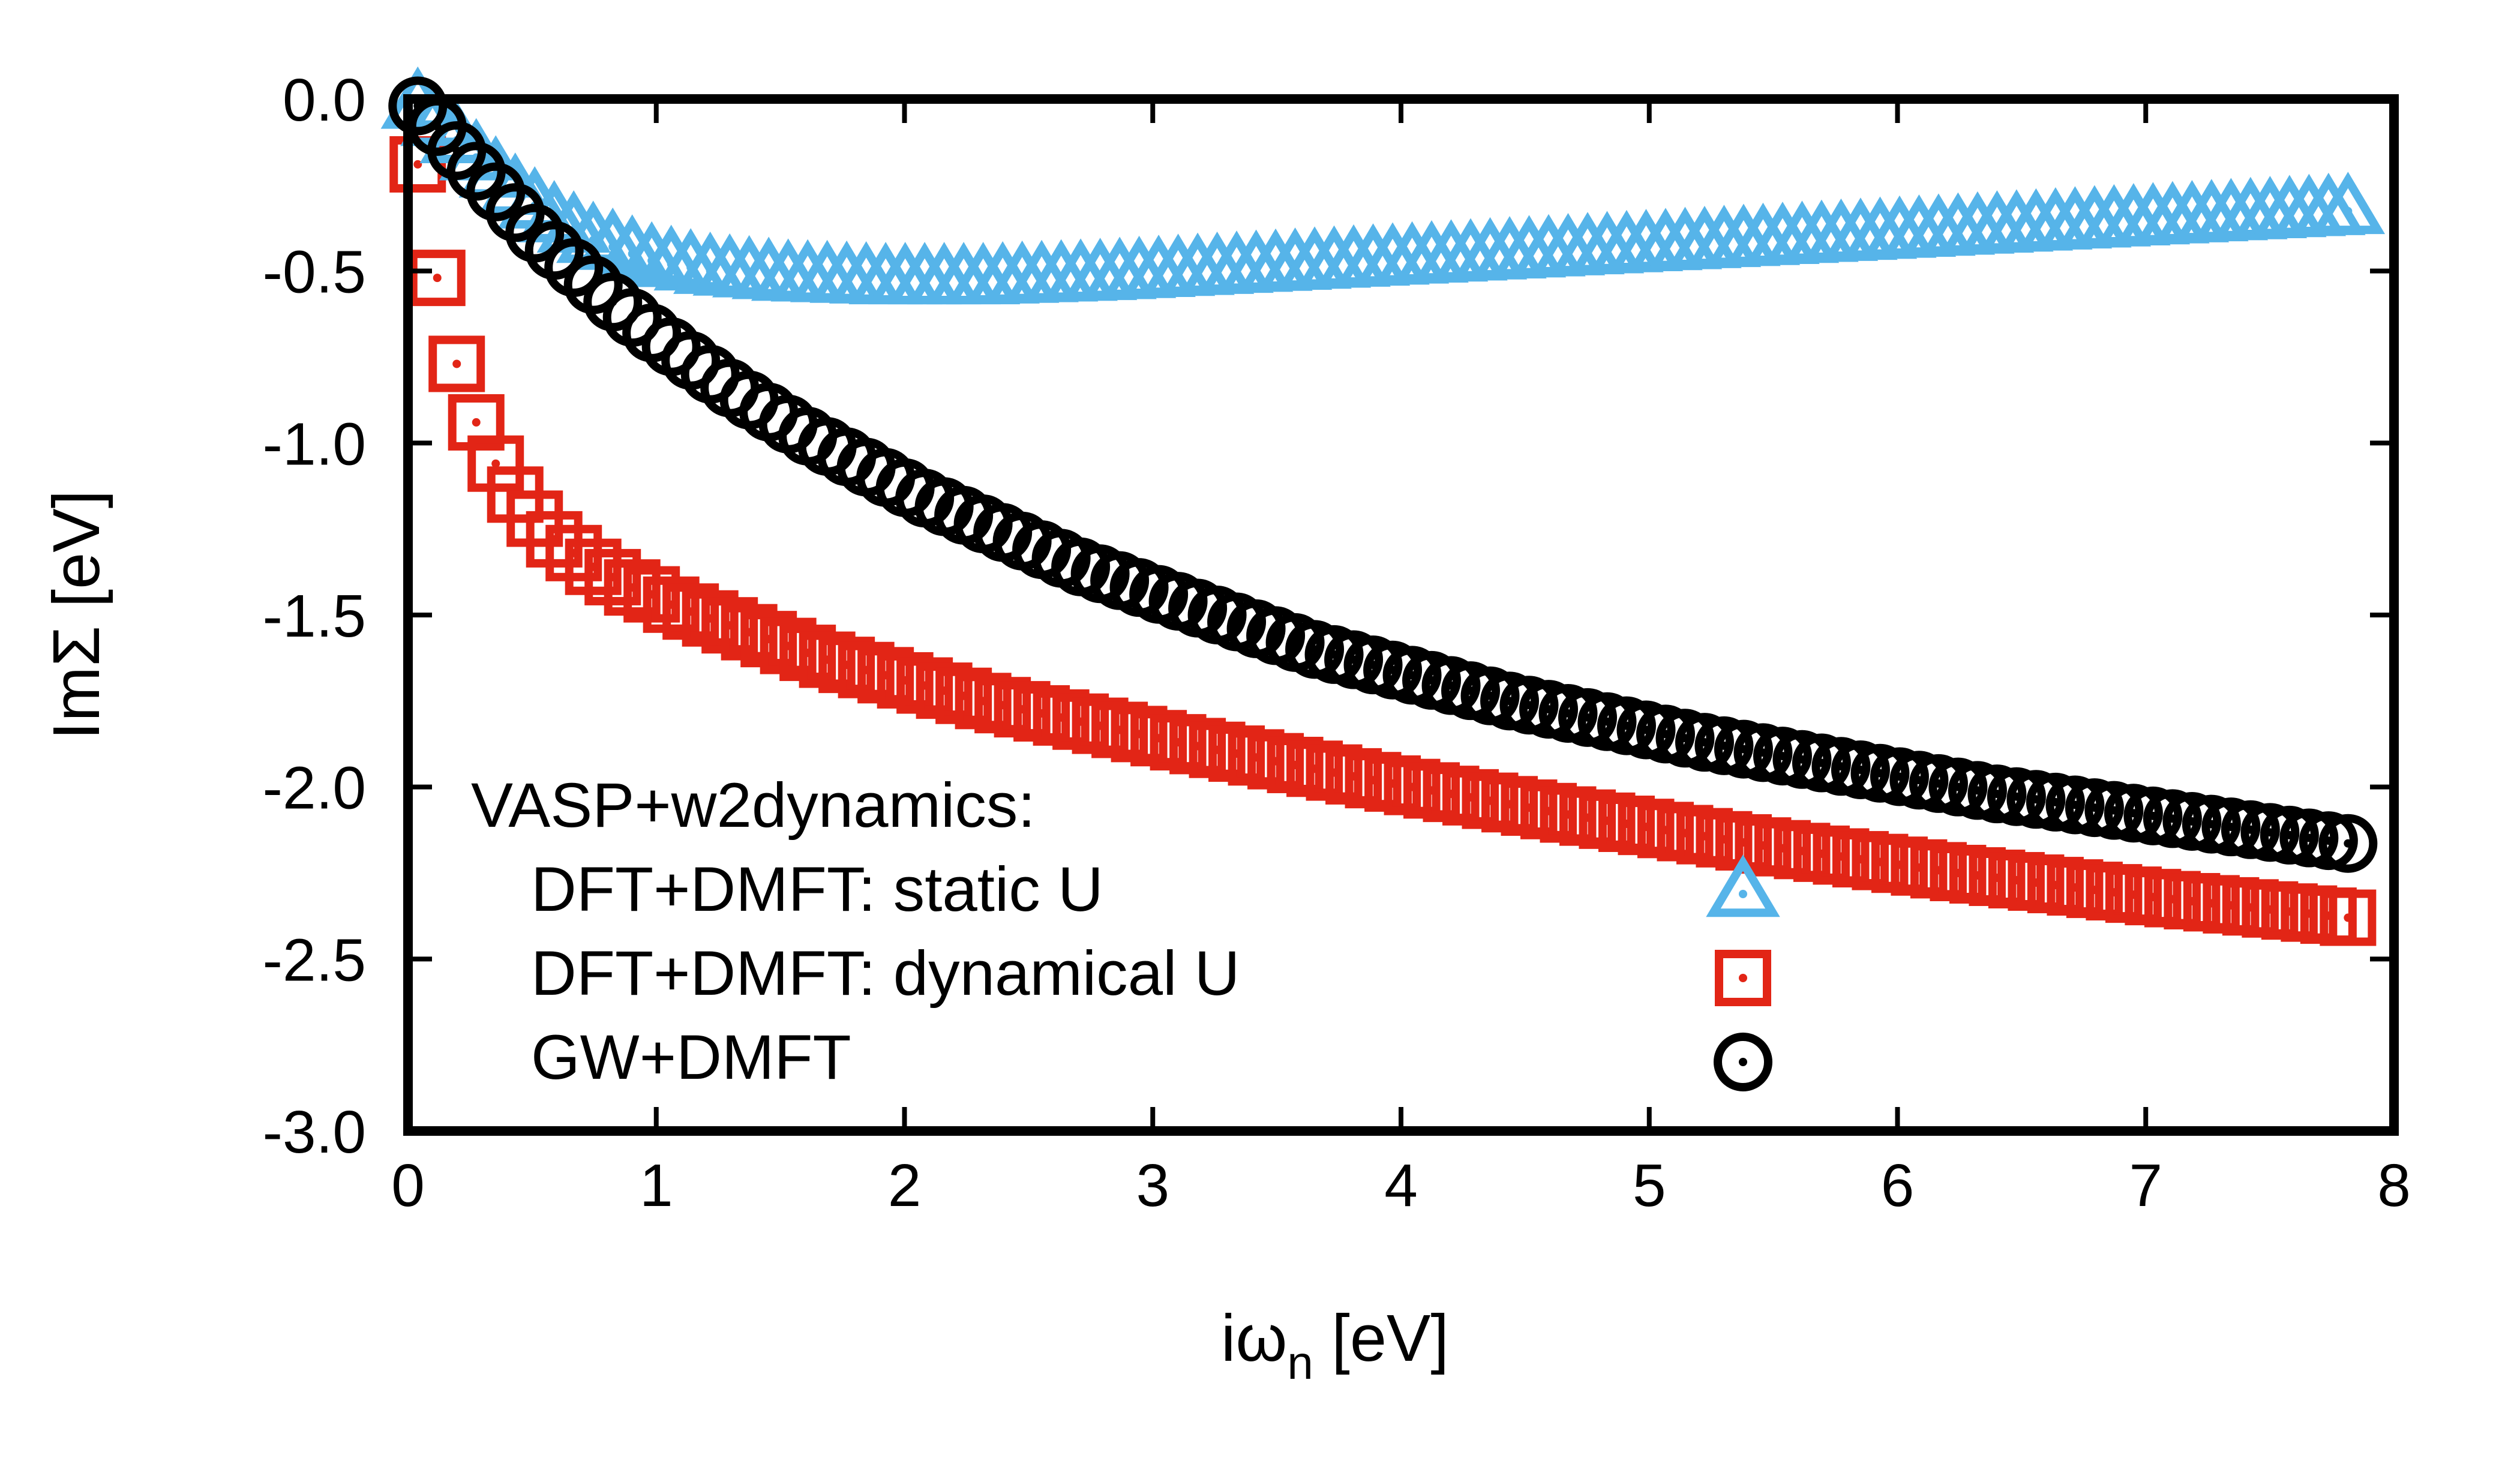  What do you see at coordinates (315, 1132) in the screenshot?
I see `y-tick-label: -3.0` at bounding box center [315, 1132].